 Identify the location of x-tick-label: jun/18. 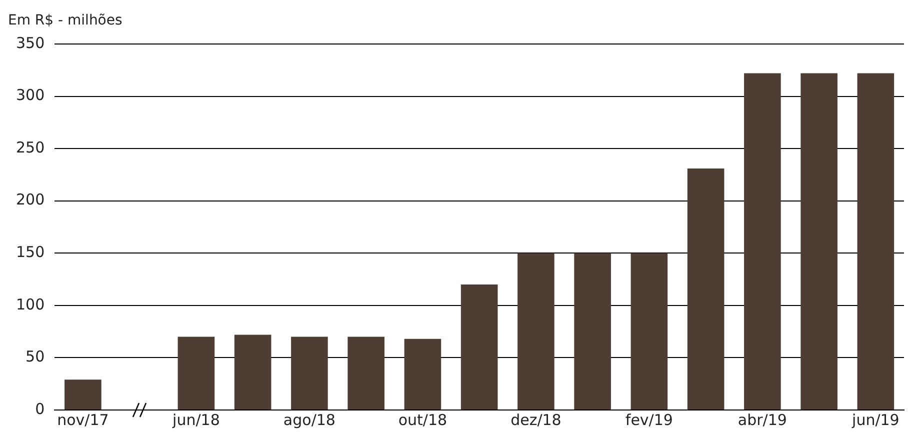
(196, 419).